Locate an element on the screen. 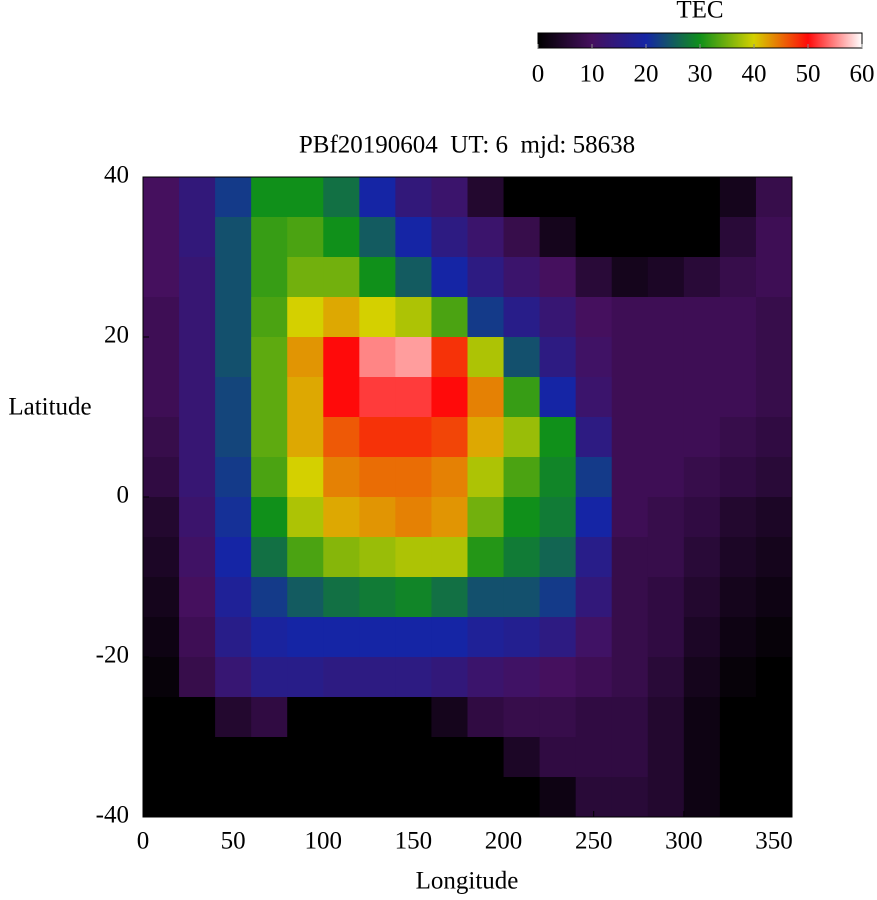 The width and height of the screenshot is (877, 900). x-tick-label: 150 is located at coordinates (414, 841).